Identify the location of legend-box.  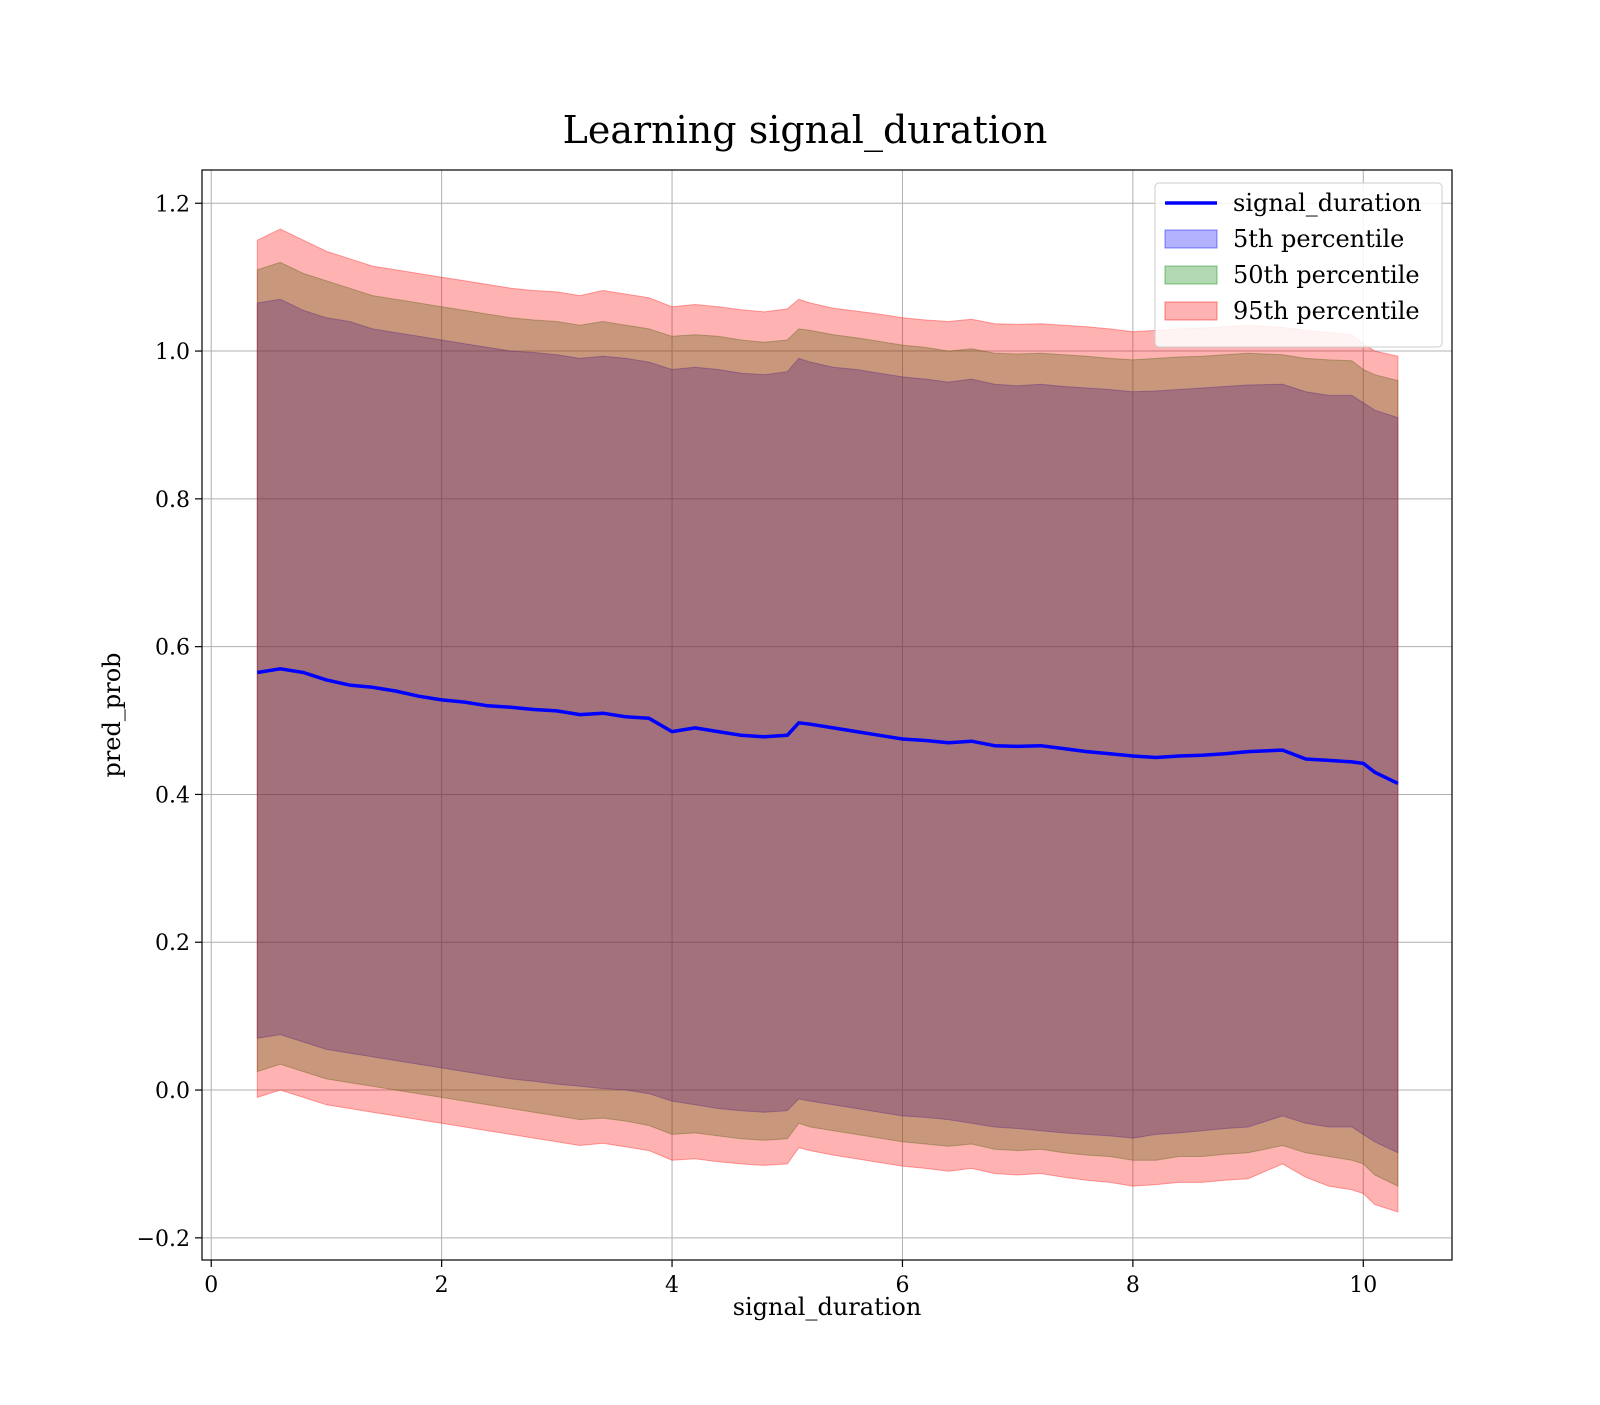
(1298, 265).